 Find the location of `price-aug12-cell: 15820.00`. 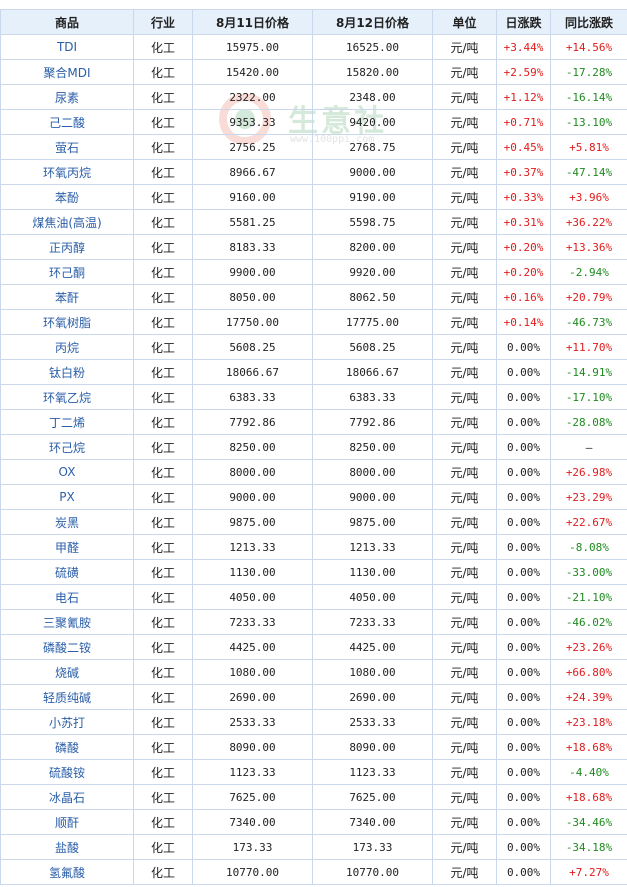

price-aug12-cell: 15820.00 is located at coordinates (372, 72).